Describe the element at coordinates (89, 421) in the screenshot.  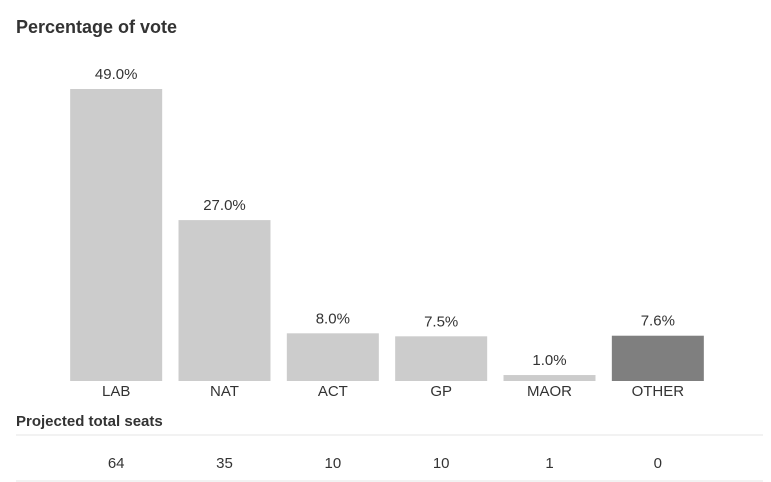
I see `table-title: Projected total seats` at that location.